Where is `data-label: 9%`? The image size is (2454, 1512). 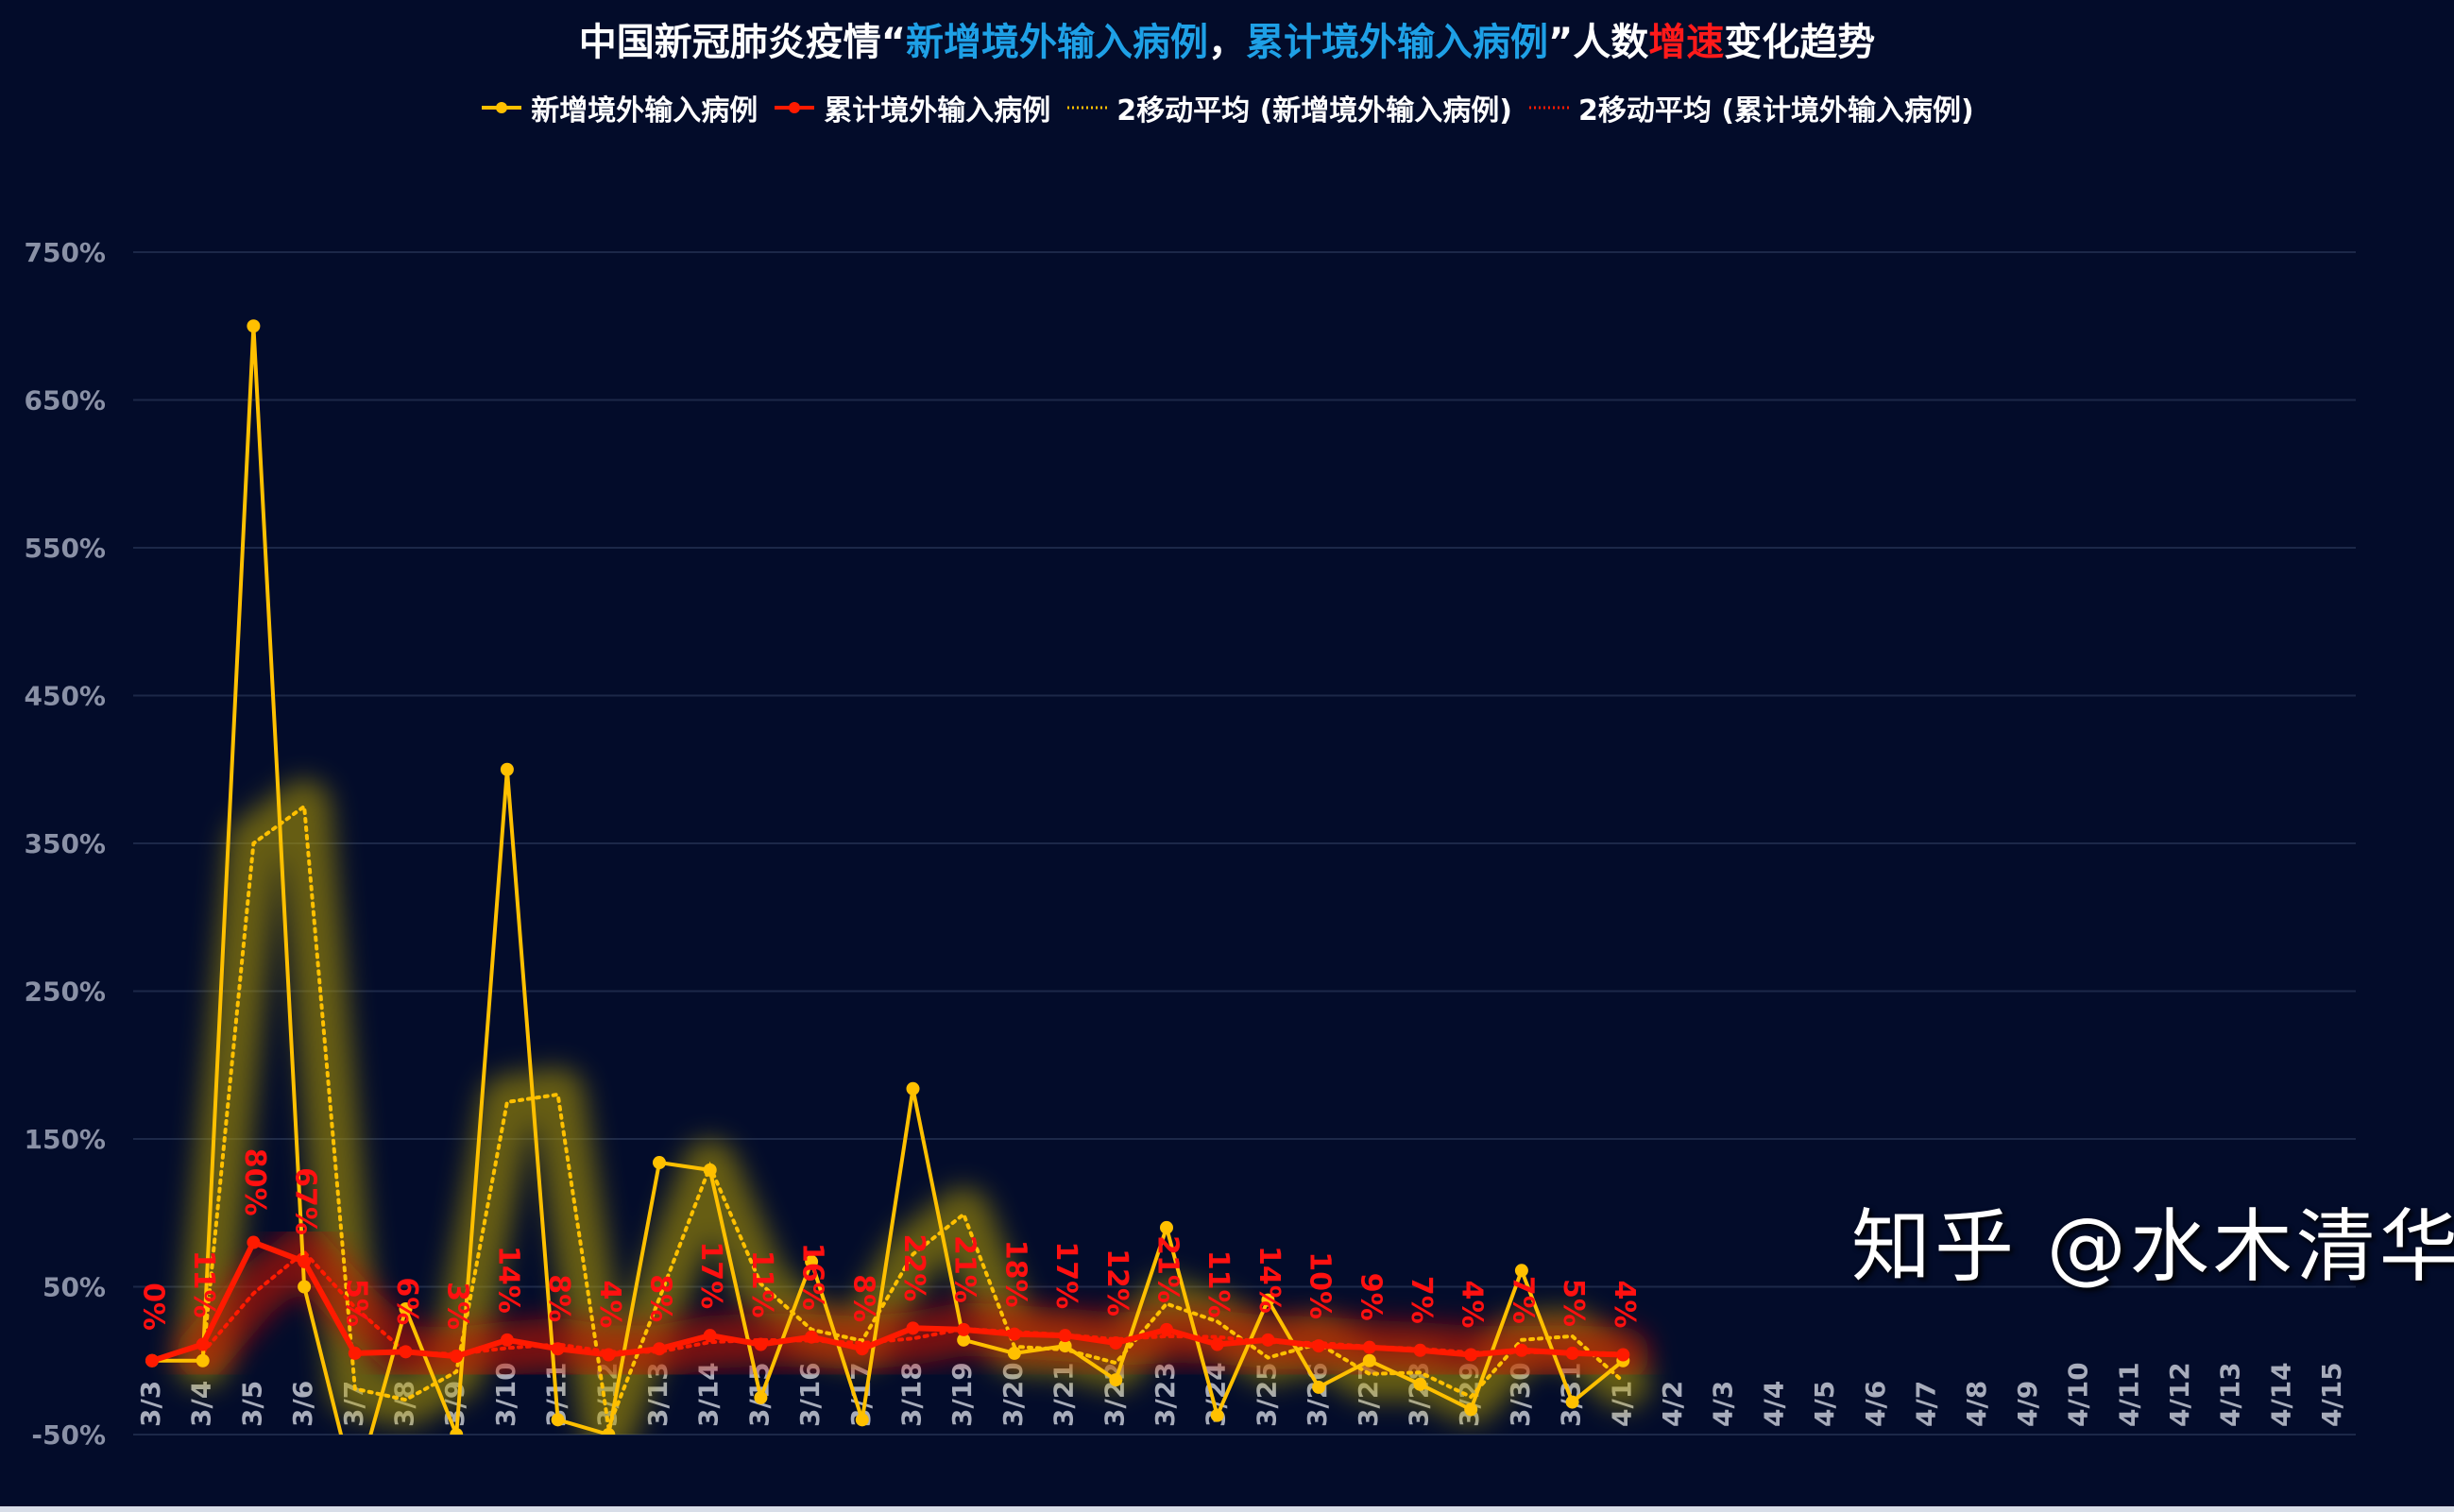 data-label: 9% is located at coordinates (1370, 1297).